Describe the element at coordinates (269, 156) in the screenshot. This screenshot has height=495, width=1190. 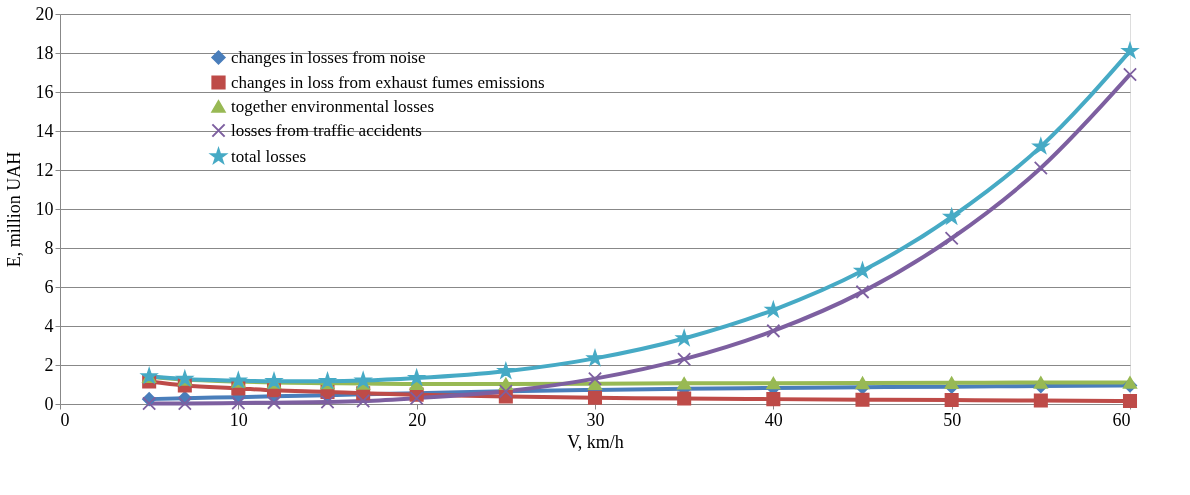
I see `legend-label: total losses` at that location.